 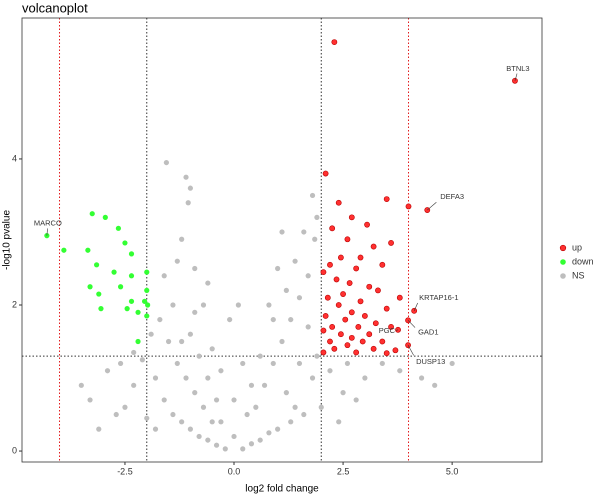 What do you see at coordinates (578, 275) in the screenshot?
I see `legend-label: NS` at bounding box center [578, 275].